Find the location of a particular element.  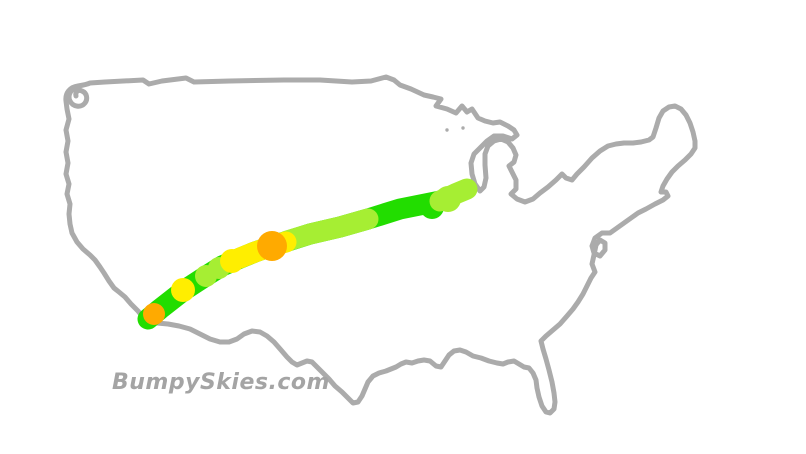

turbulence-spot-light is located at coordinates (448, 199).